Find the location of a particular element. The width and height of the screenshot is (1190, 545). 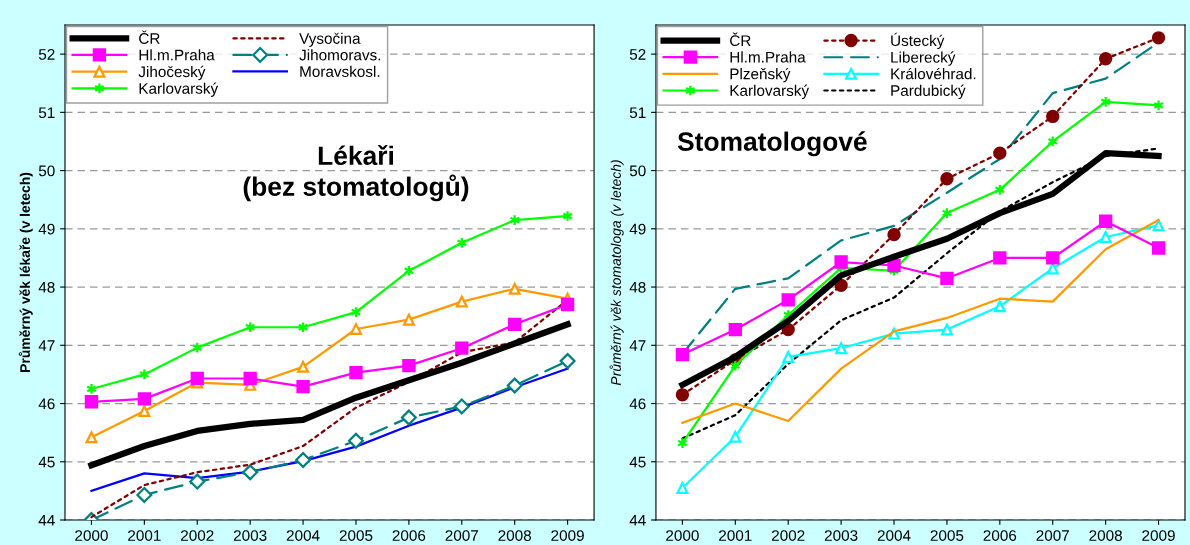

legend-label: Královéhrad. is located at coordinates (933, 73).